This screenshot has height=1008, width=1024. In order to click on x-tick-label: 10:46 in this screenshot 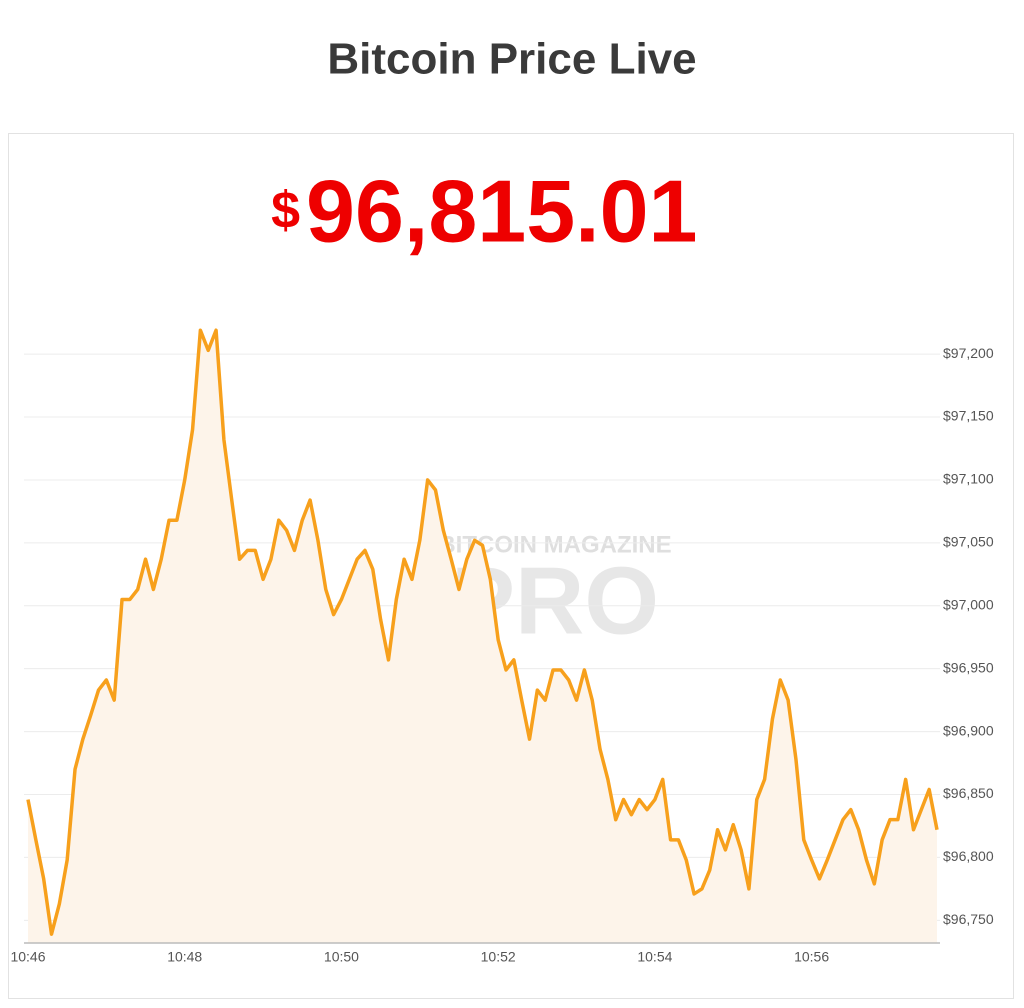, I will do `click(27, 957)`.